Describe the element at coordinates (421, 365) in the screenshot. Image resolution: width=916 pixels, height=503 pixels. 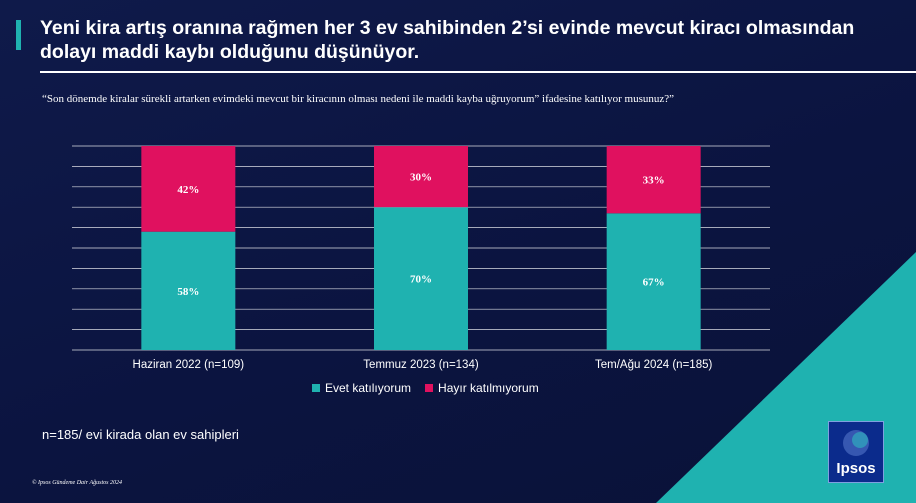
I see `x-tick-label: Temmuz 2023 (n=134)` at that location.